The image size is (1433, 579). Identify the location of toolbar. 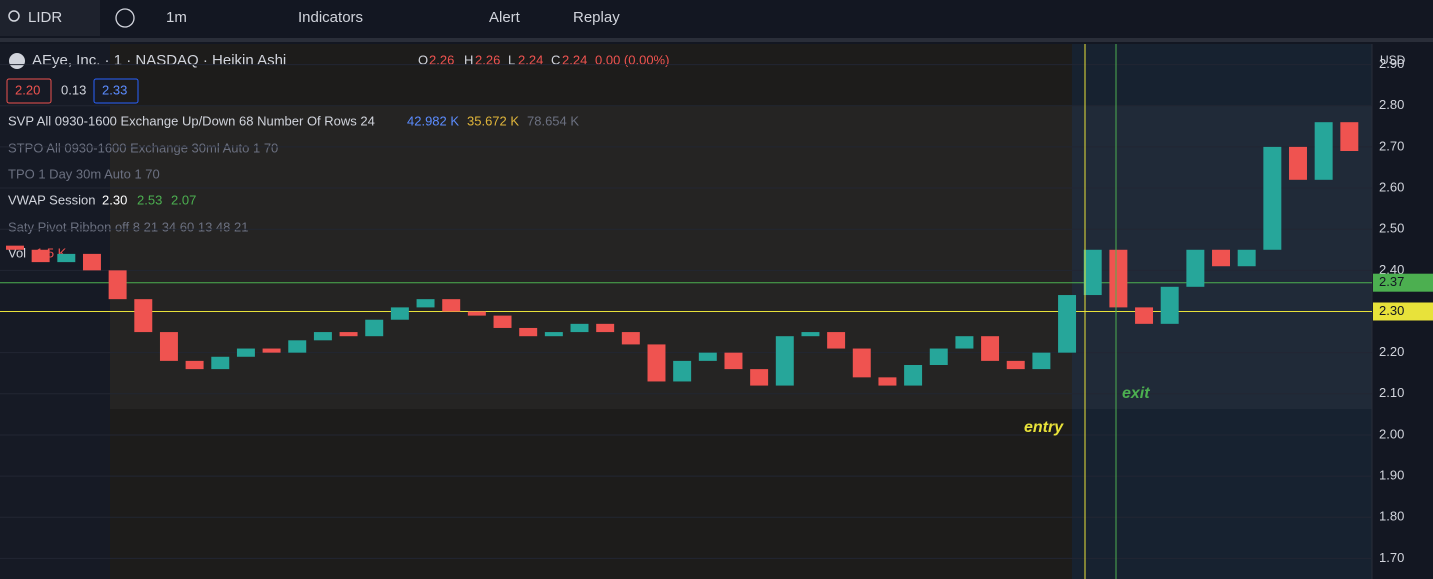
(716, 19).